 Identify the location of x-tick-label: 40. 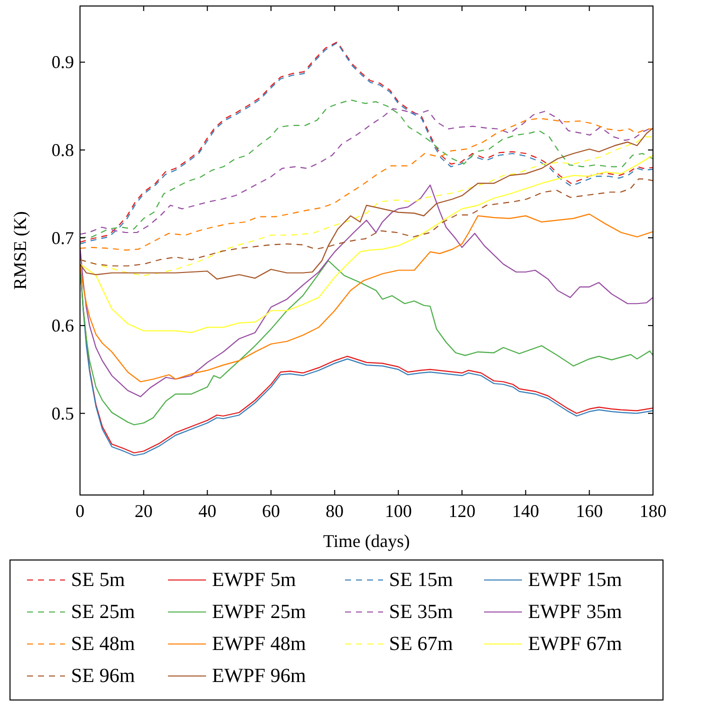
(207, 511).